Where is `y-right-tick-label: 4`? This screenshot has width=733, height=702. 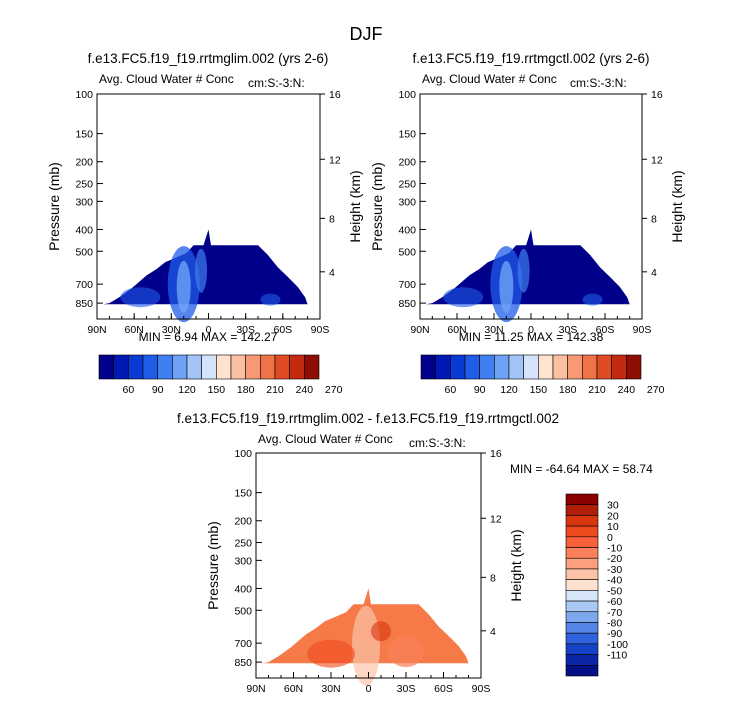
y-right-tick-label: 4 is located at coordinates (332, 273).